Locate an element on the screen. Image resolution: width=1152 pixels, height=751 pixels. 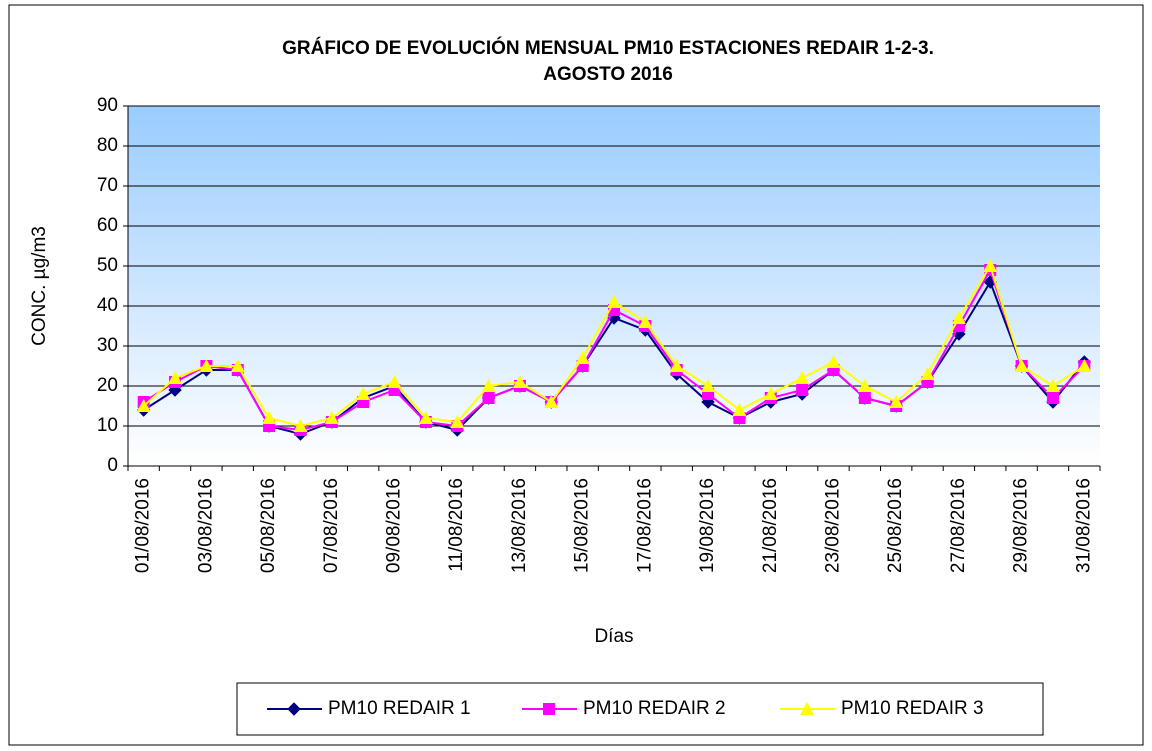
x-tick-label: 15/08/2016 is located at coordinates (582, 525).